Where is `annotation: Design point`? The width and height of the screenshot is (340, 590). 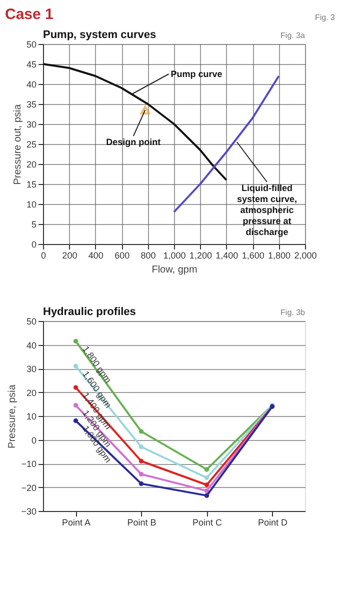
annotation: Design point is located at coordinates (133, 142).